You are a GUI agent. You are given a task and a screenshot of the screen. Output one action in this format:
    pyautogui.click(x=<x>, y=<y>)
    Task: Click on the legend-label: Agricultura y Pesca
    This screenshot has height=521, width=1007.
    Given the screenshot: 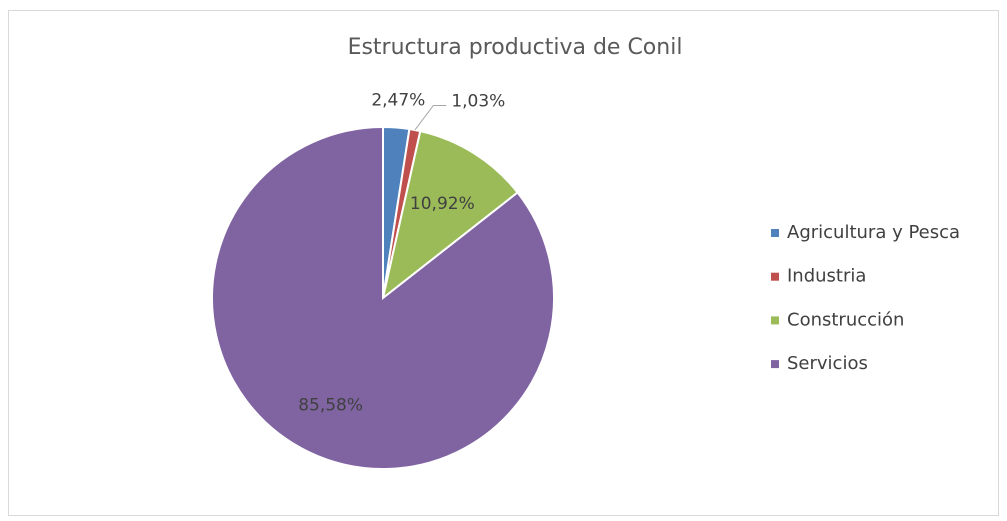 What is the action you would take?
    pyautogui.click(x=873, y=232)
    